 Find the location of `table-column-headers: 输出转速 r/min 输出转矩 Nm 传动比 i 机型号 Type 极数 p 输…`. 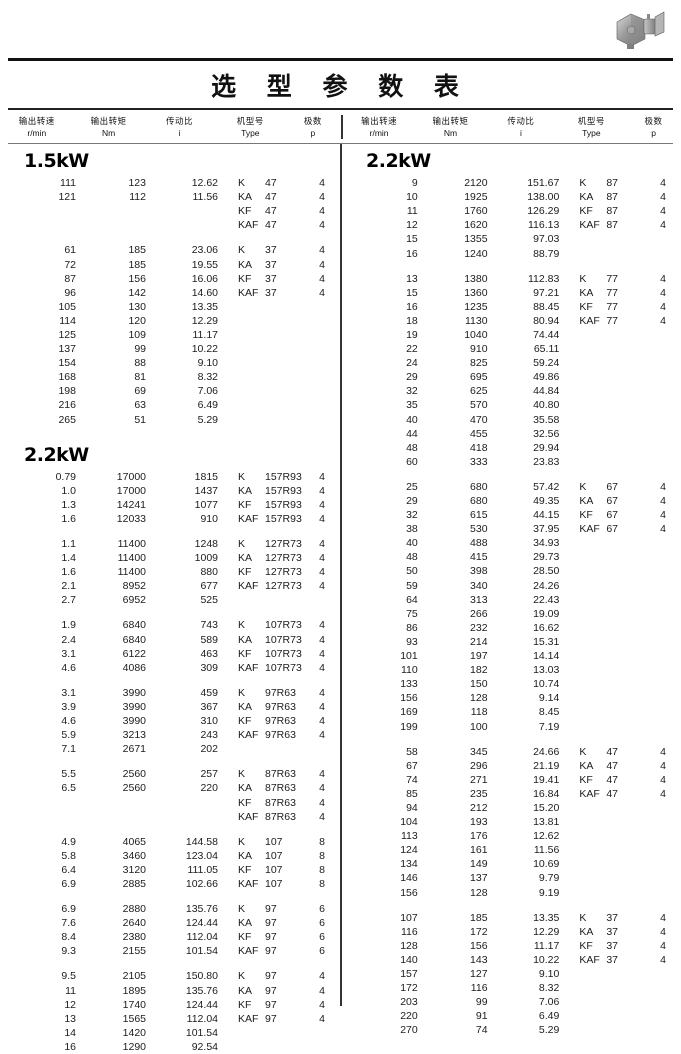

table-column-headers: 输出转速 r/min 输出转矩 Nm 传动比 i 机型号 Type 极数 p 输… is located at coordinates (340, 126).